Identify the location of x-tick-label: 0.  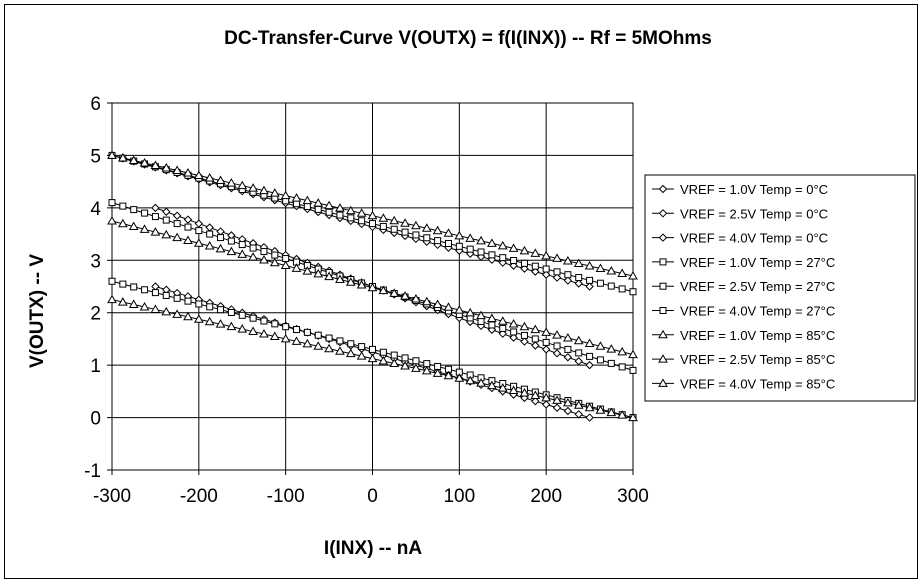
(372, 496).